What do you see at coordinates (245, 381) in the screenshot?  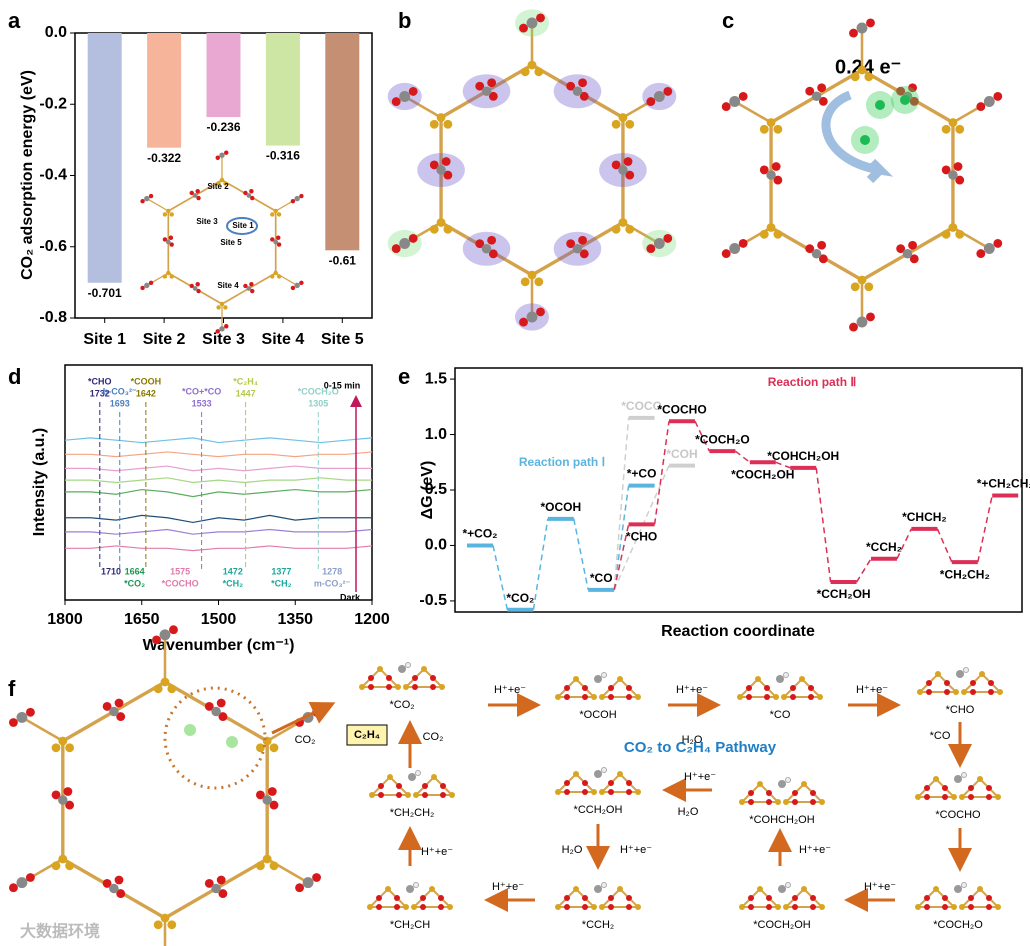 I see `peak-name: *C₂H₄` at bounding box center [245, 381].